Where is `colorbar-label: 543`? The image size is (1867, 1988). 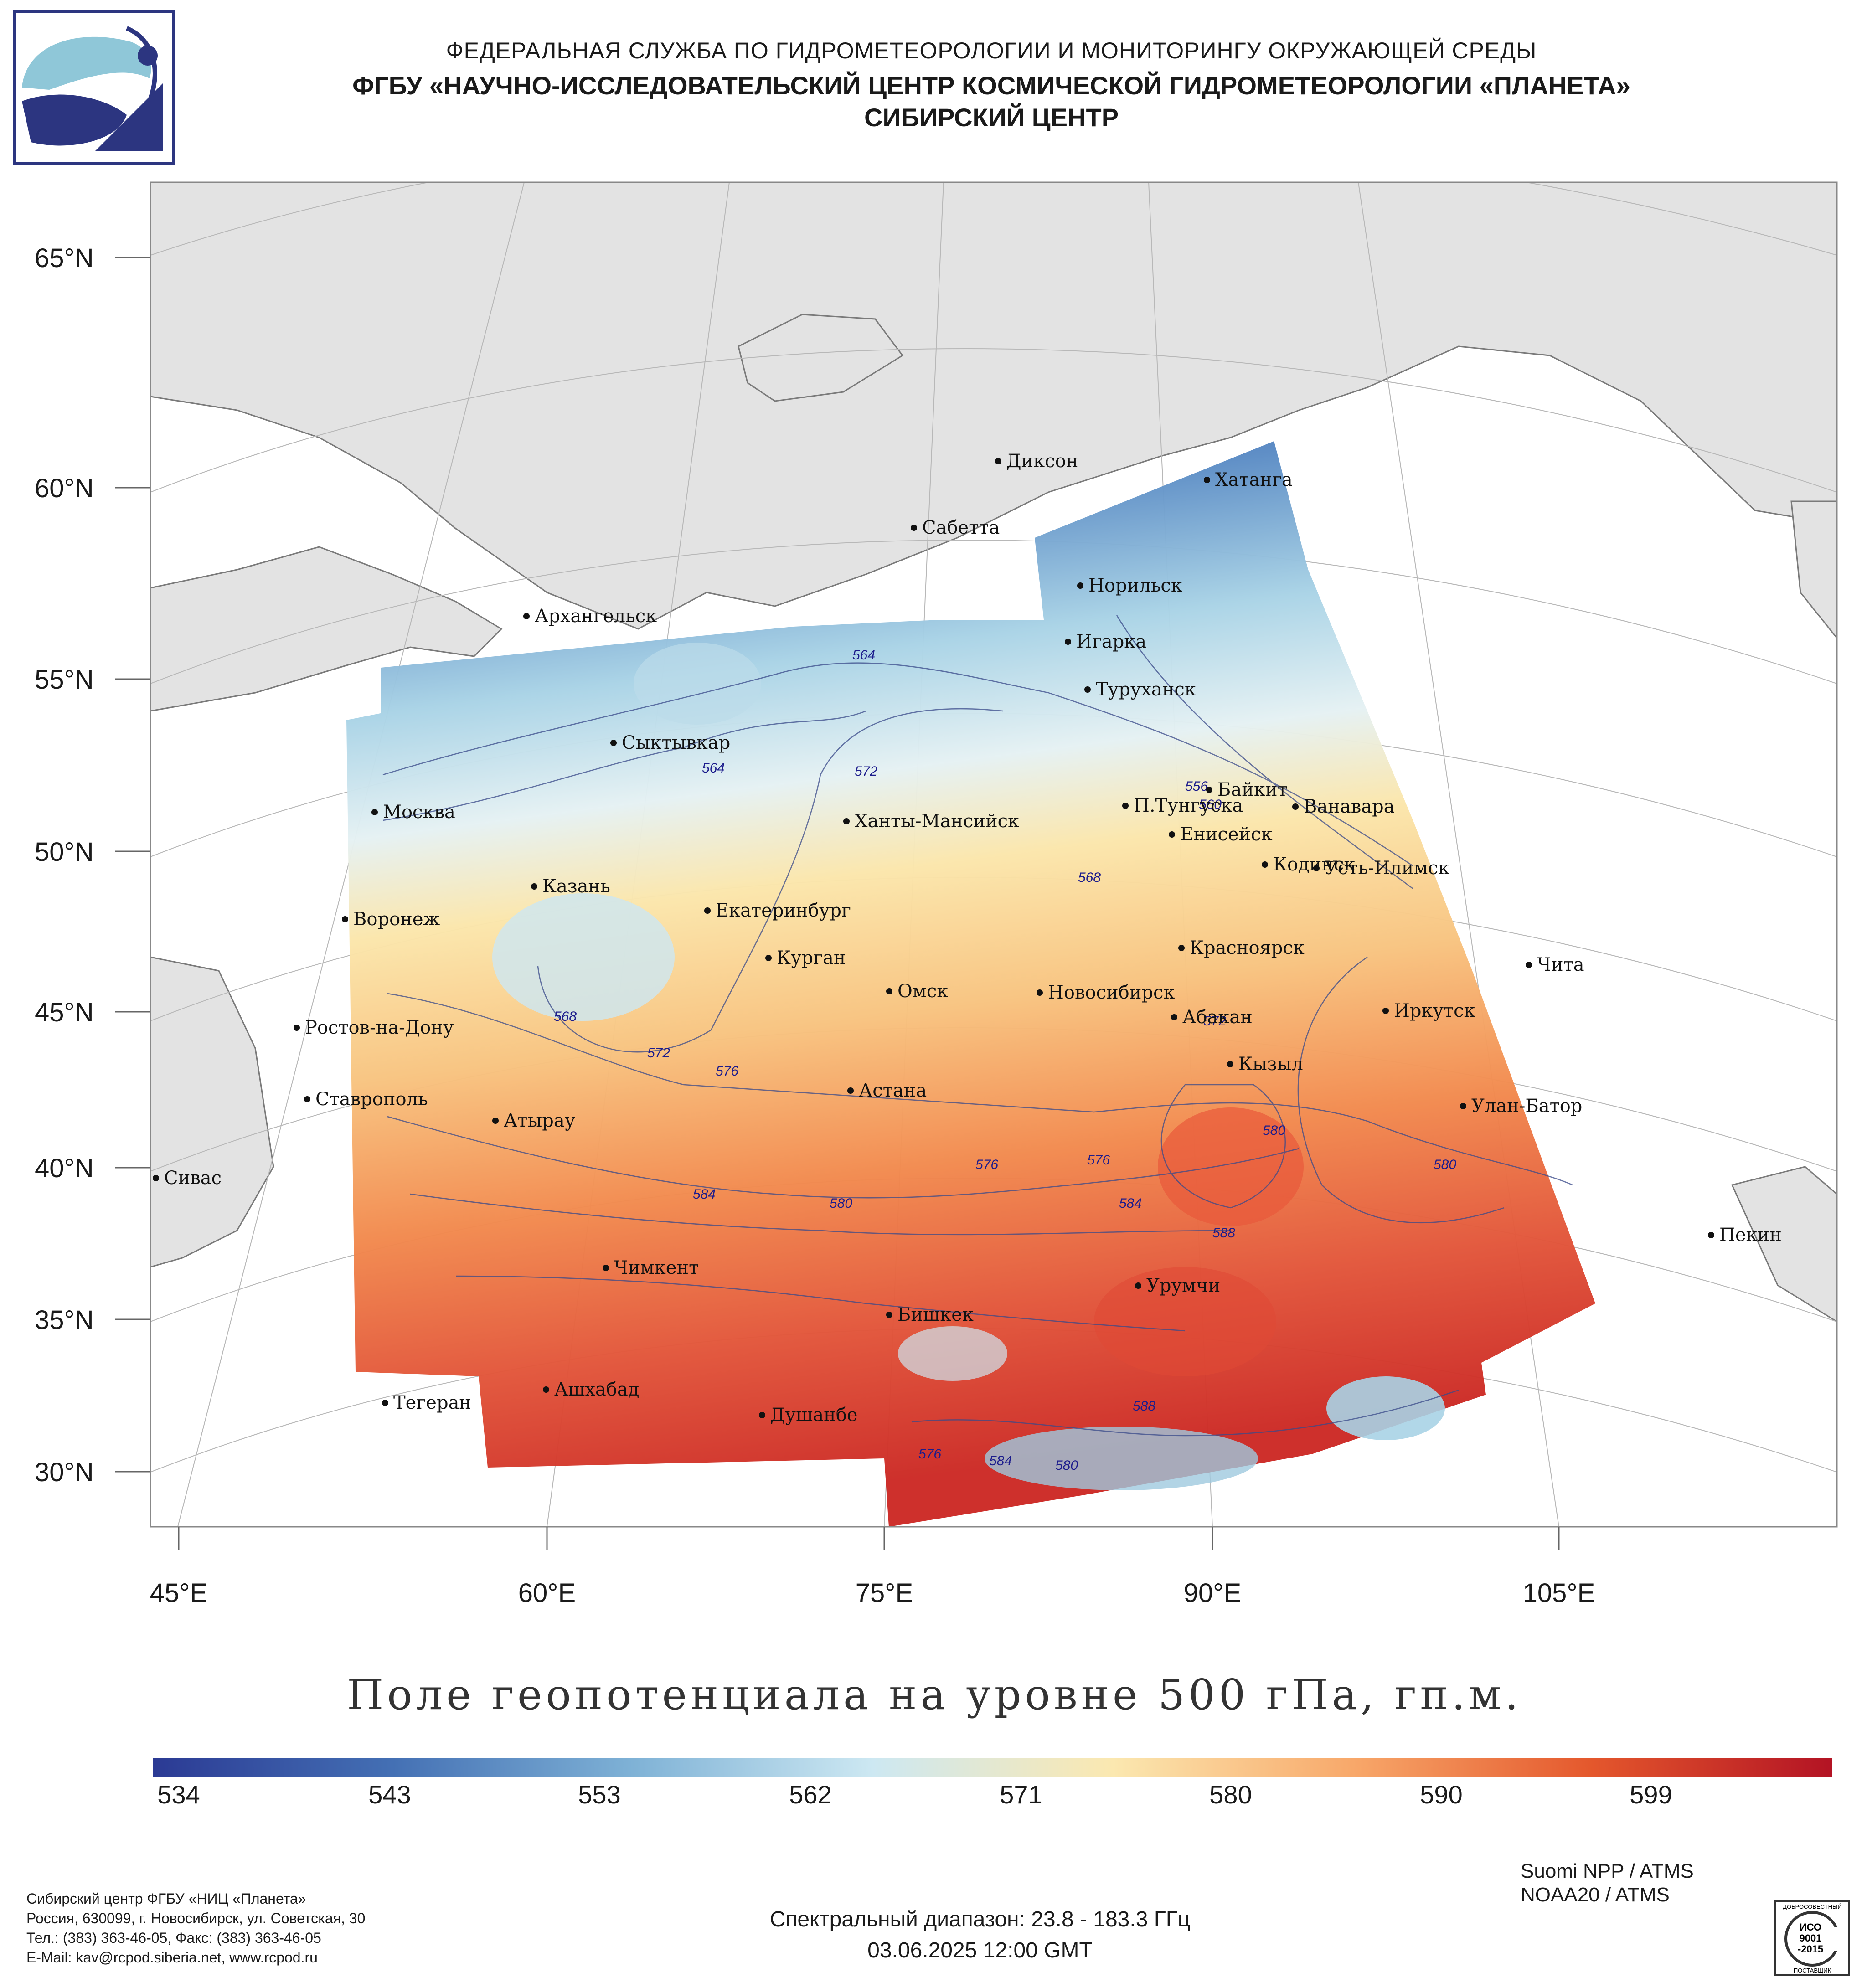
colorbar-label: 543 is located at coordinates (389, 1794).